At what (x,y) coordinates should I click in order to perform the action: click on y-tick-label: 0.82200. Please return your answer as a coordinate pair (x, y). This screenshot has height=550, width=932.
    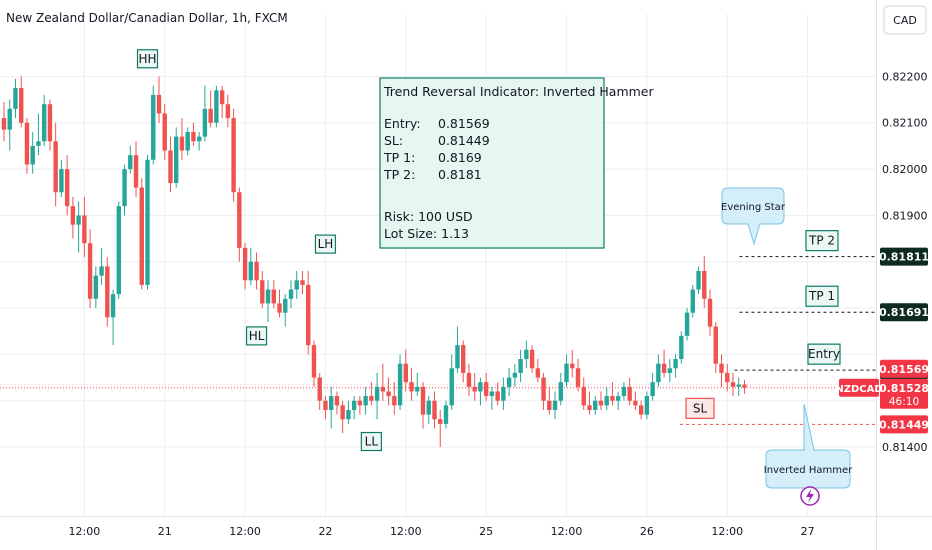
    Looking at the image, I should click on (905, 76).